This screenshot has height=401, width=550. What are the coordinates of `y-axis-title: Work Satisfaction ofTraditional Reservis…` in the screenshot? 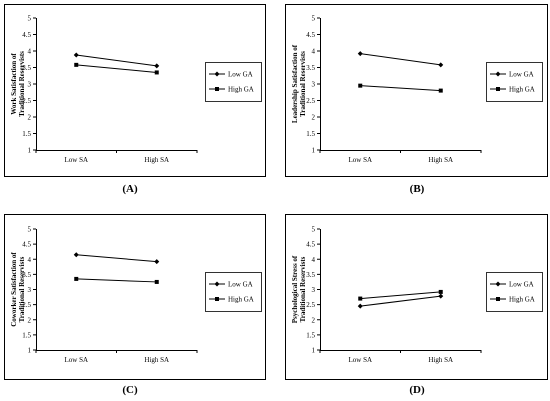 It's located at (18, 84).